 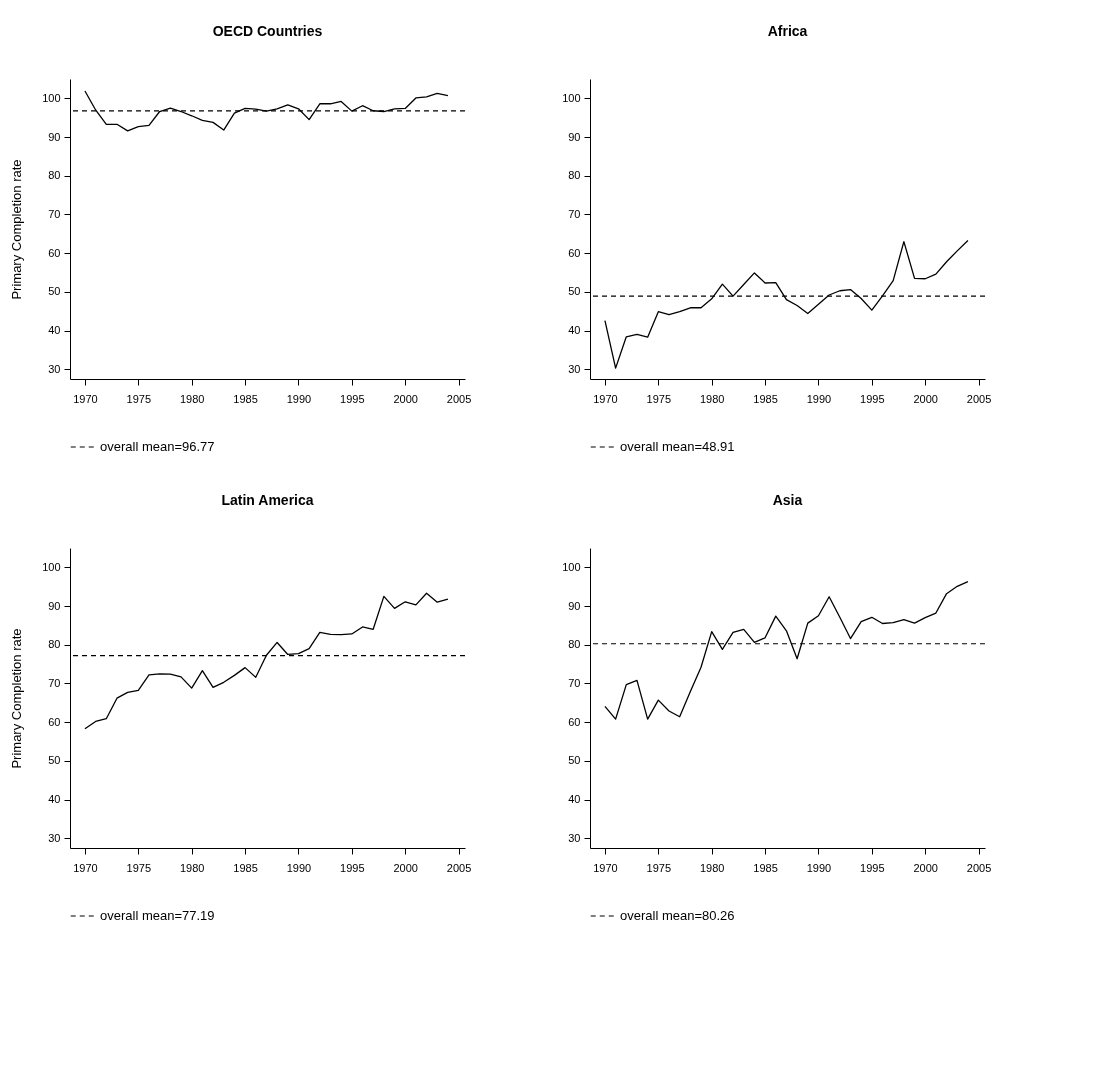 What do you see at coordinates (267, 500) in the screenshot?
I see `chart-title: Latin America` at bounding box center [267, 500].